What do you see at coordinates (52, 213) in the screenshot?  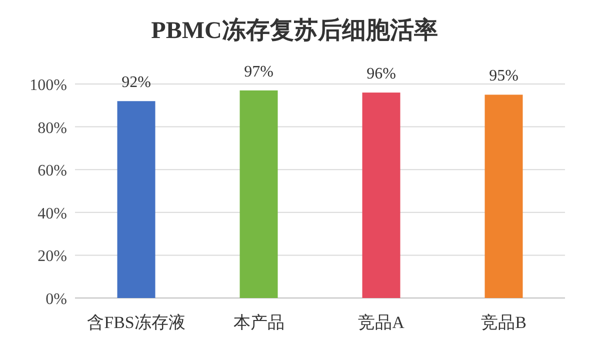 I see `y-tick-label: 40%` at bounding box center [52, 213].